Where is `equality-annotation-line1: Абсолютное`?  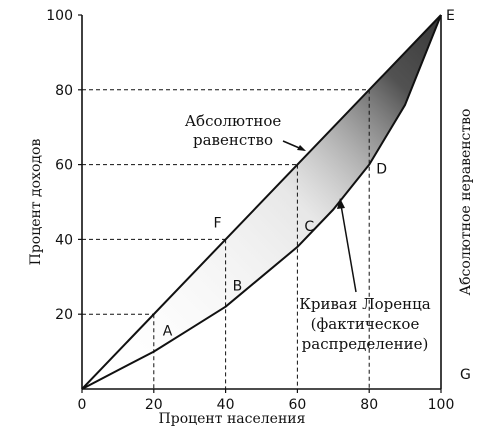 equality-annotation-line1: Абсолютное is located at coordinates (233, 121).